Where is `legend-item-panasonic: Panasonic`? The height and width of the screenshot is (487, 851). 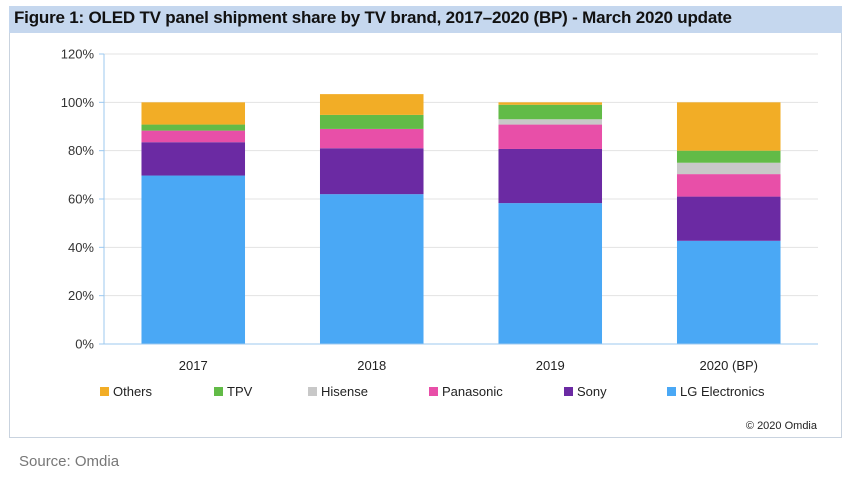 legend-item-panasonic: Panasonic is located at coordinates (466, 391).